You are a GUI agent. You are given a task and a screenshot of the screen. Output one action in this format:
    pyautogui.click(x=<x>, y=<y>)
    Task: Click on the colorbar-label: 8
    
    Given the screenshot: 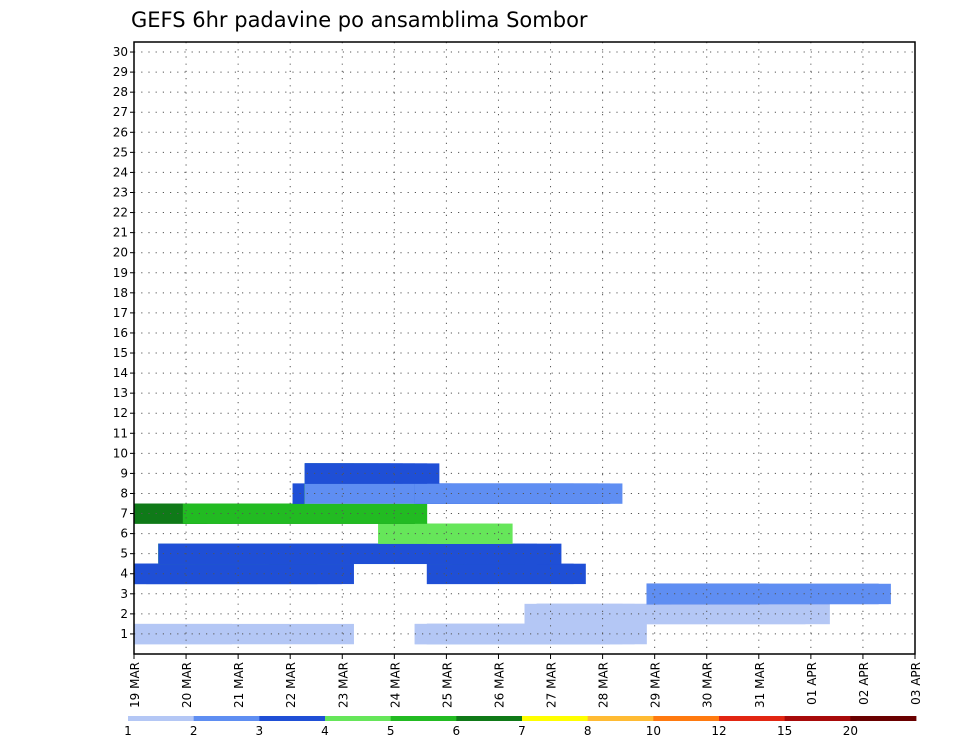 What is the action you would take?
    pyautogui.click(x=588, y=731)
    